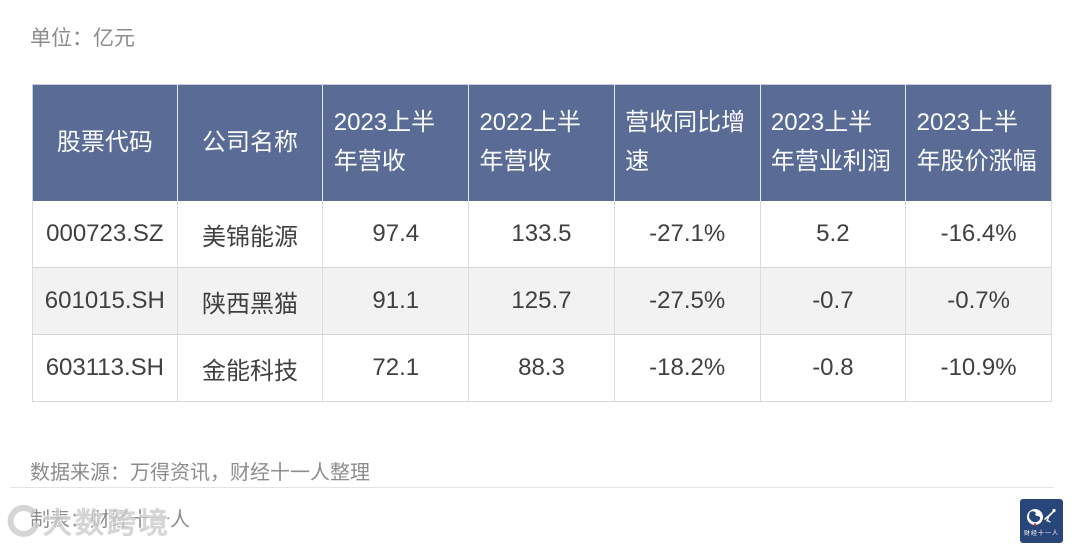 This screenshot has height=549, width=1080. I want to click on cell-stock-code: 603113.SH, so click(105, 368).